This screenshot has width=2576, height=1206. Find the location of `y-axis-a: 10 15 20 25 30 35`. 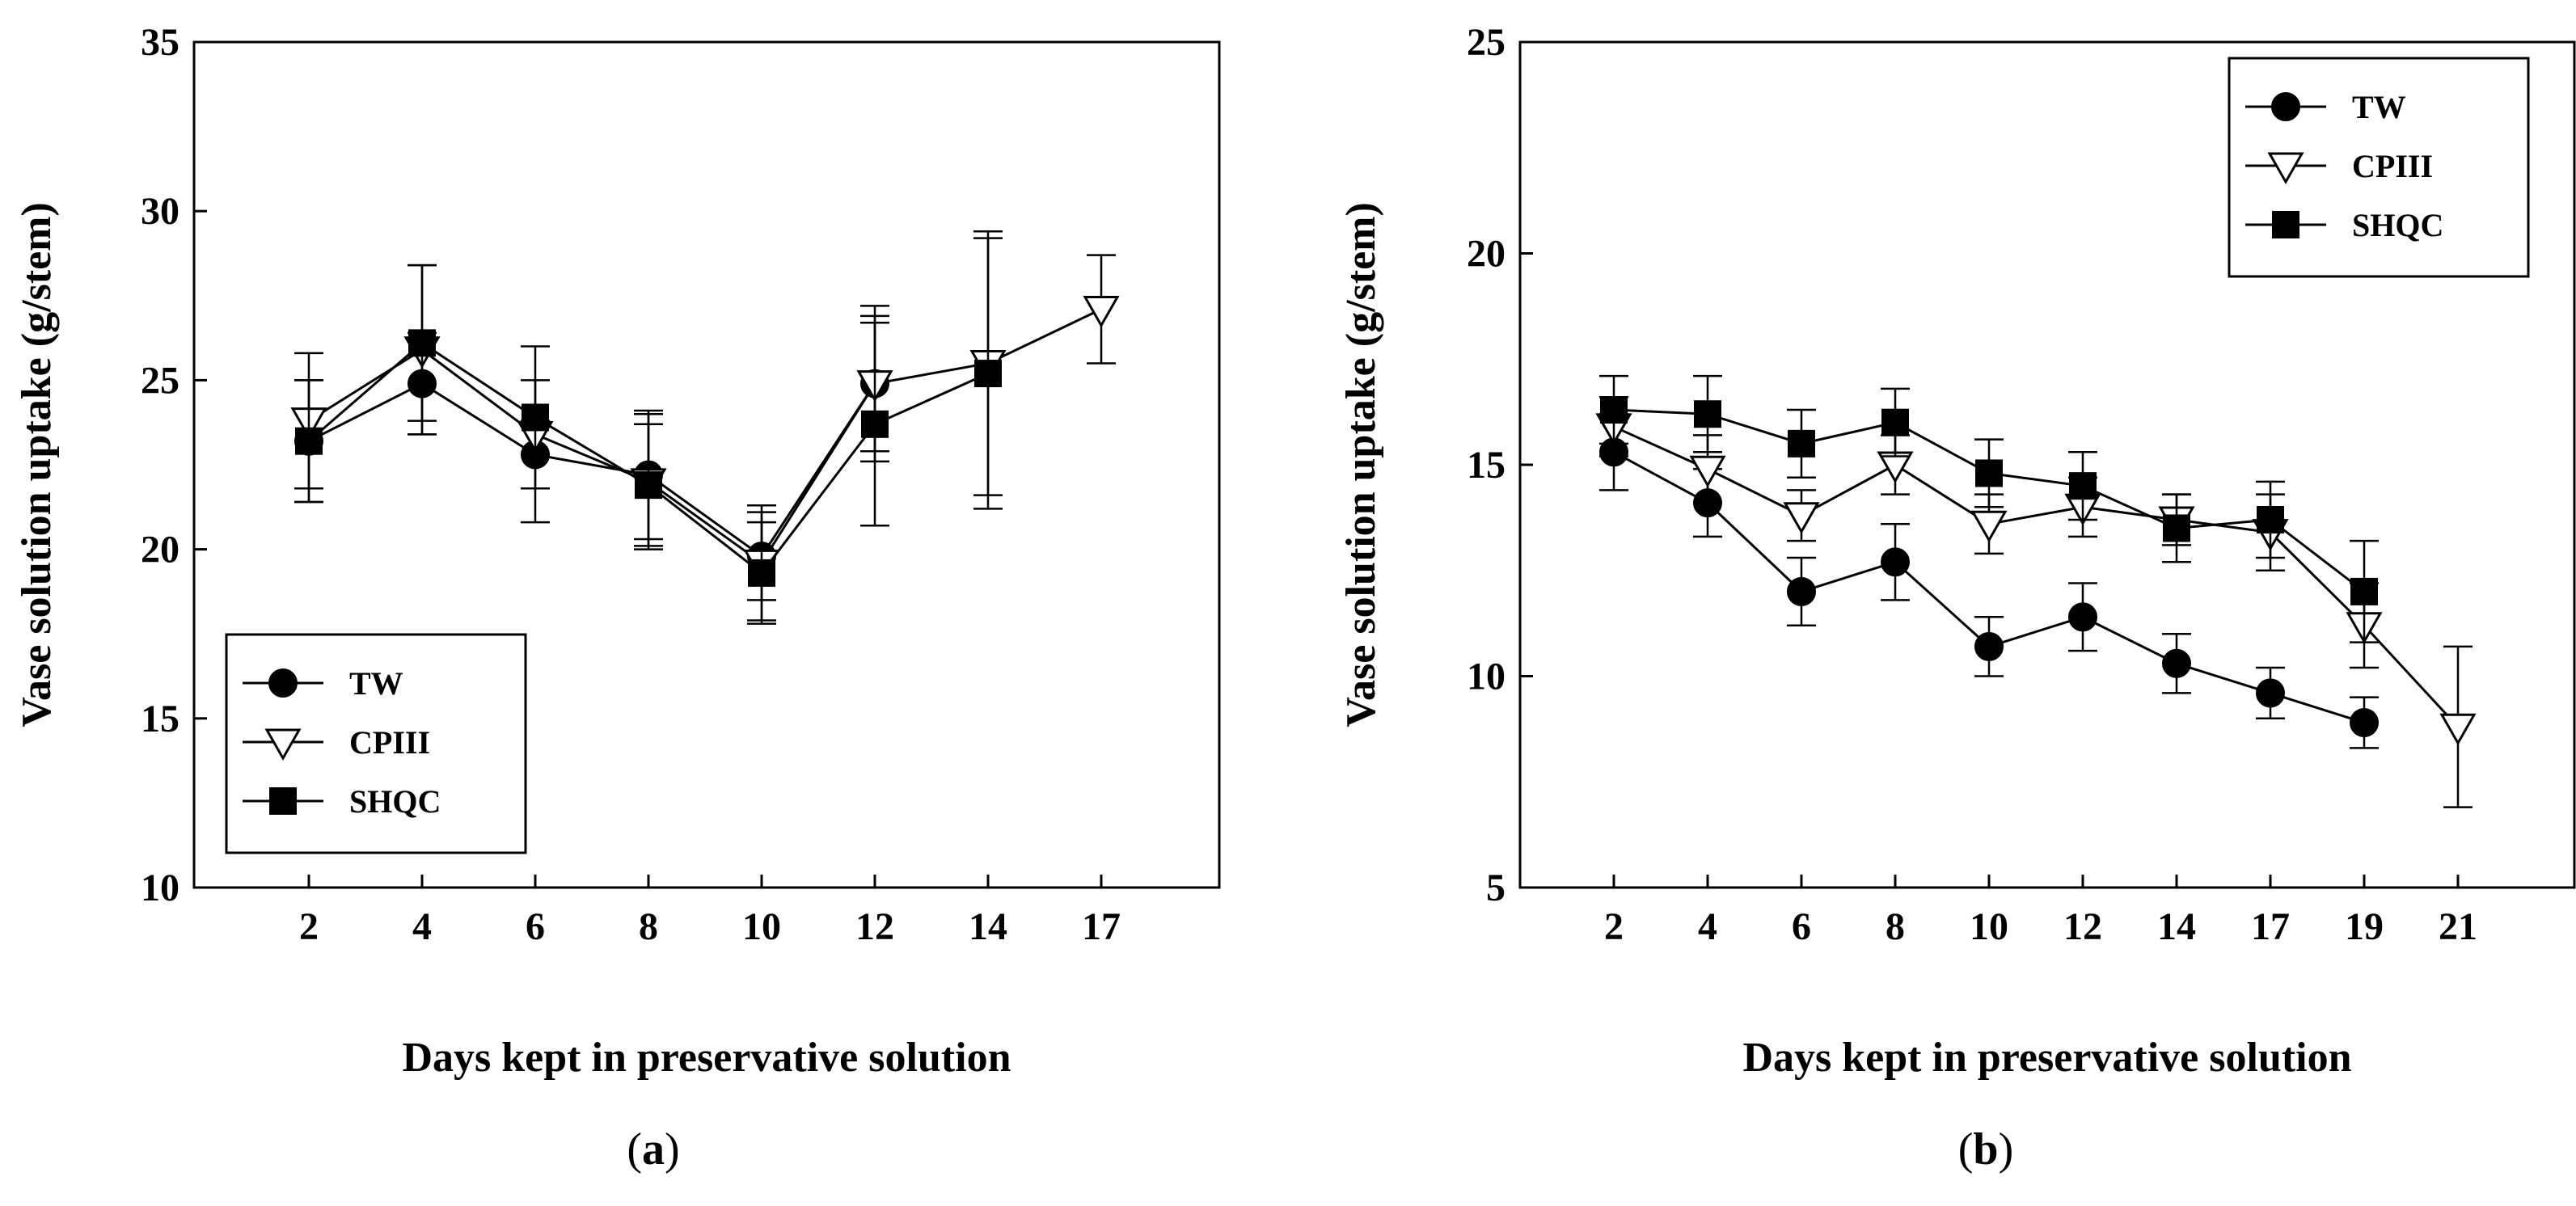

y-axis-a: 10 15 20 25 30 35 is located at coordinates (174, 465).